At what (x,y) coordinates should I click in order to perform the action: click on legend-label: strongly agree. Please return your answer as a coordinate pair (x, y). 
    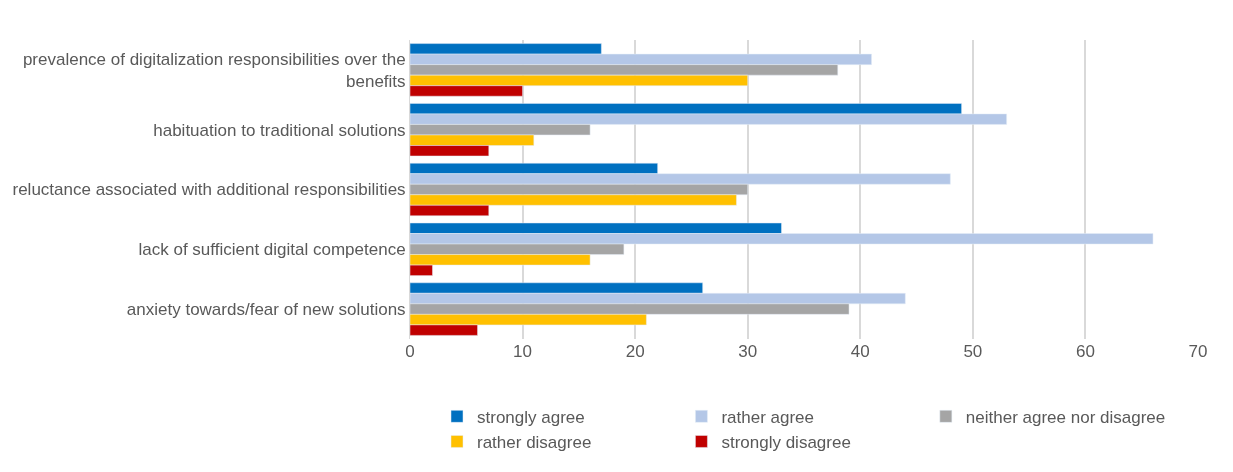
    Looking at the image, I should click on (531, 417).